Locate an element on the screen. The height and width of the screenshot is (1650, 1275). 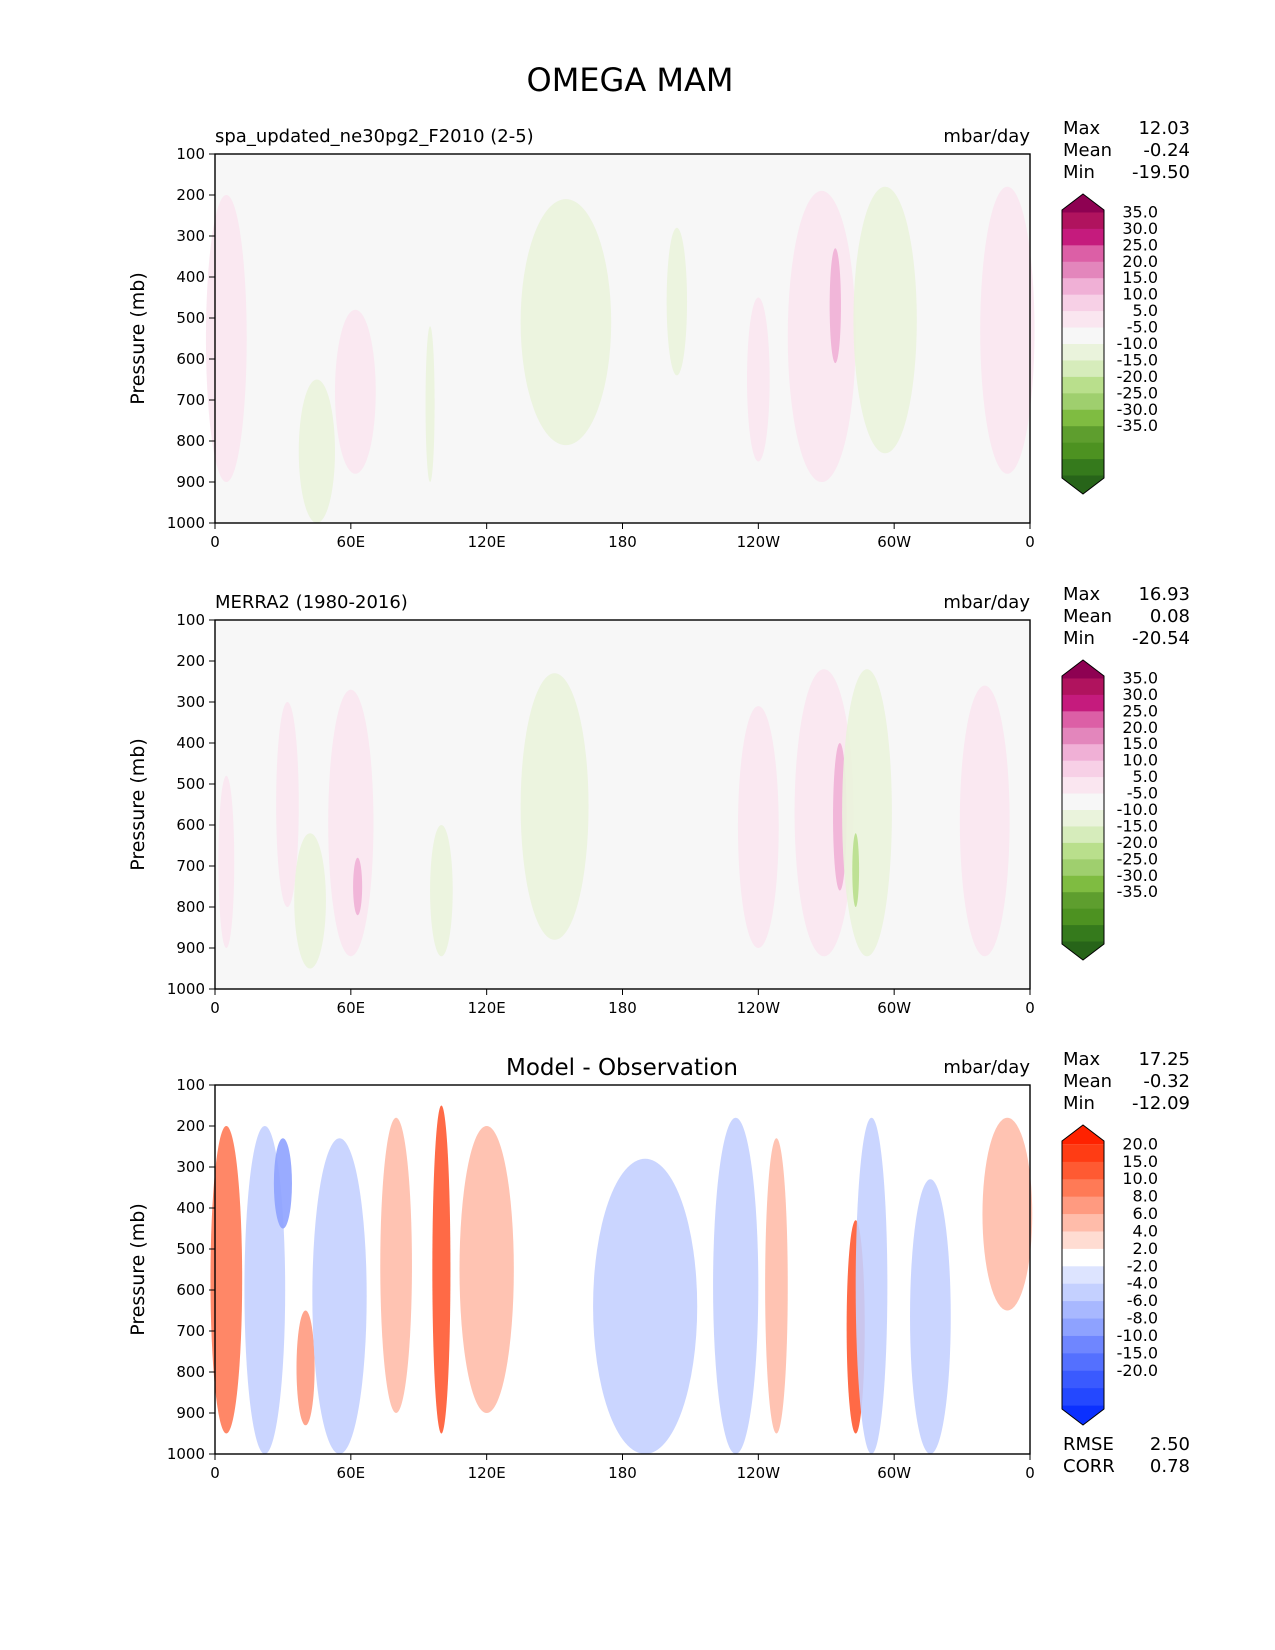
stat-value: -0.32 is located at coordinates (1166, 1081).